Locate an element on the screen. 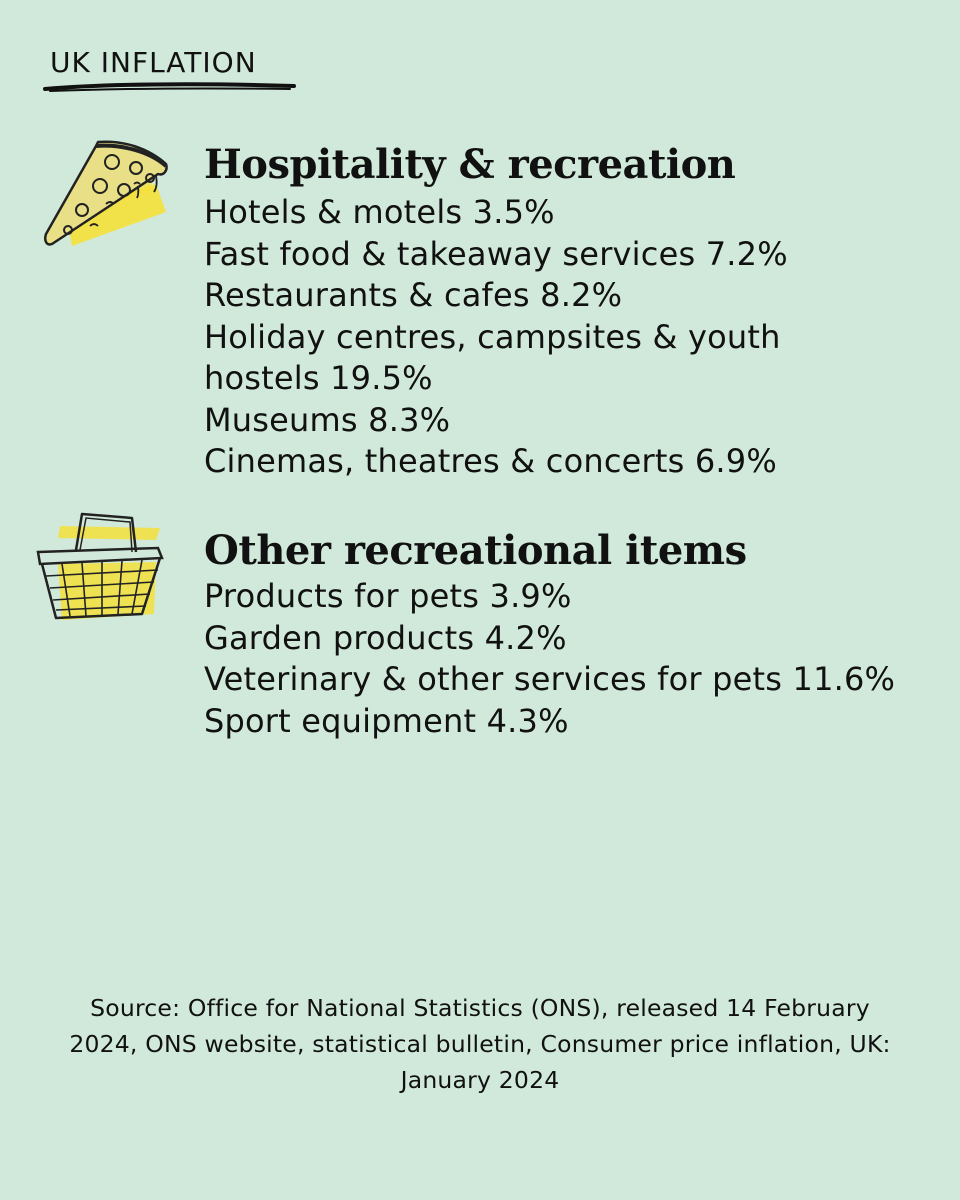 The width and height of the screenshot is (960, 1200). list-item: Sport equipment 4.3% is located at coordinates (386, 720).